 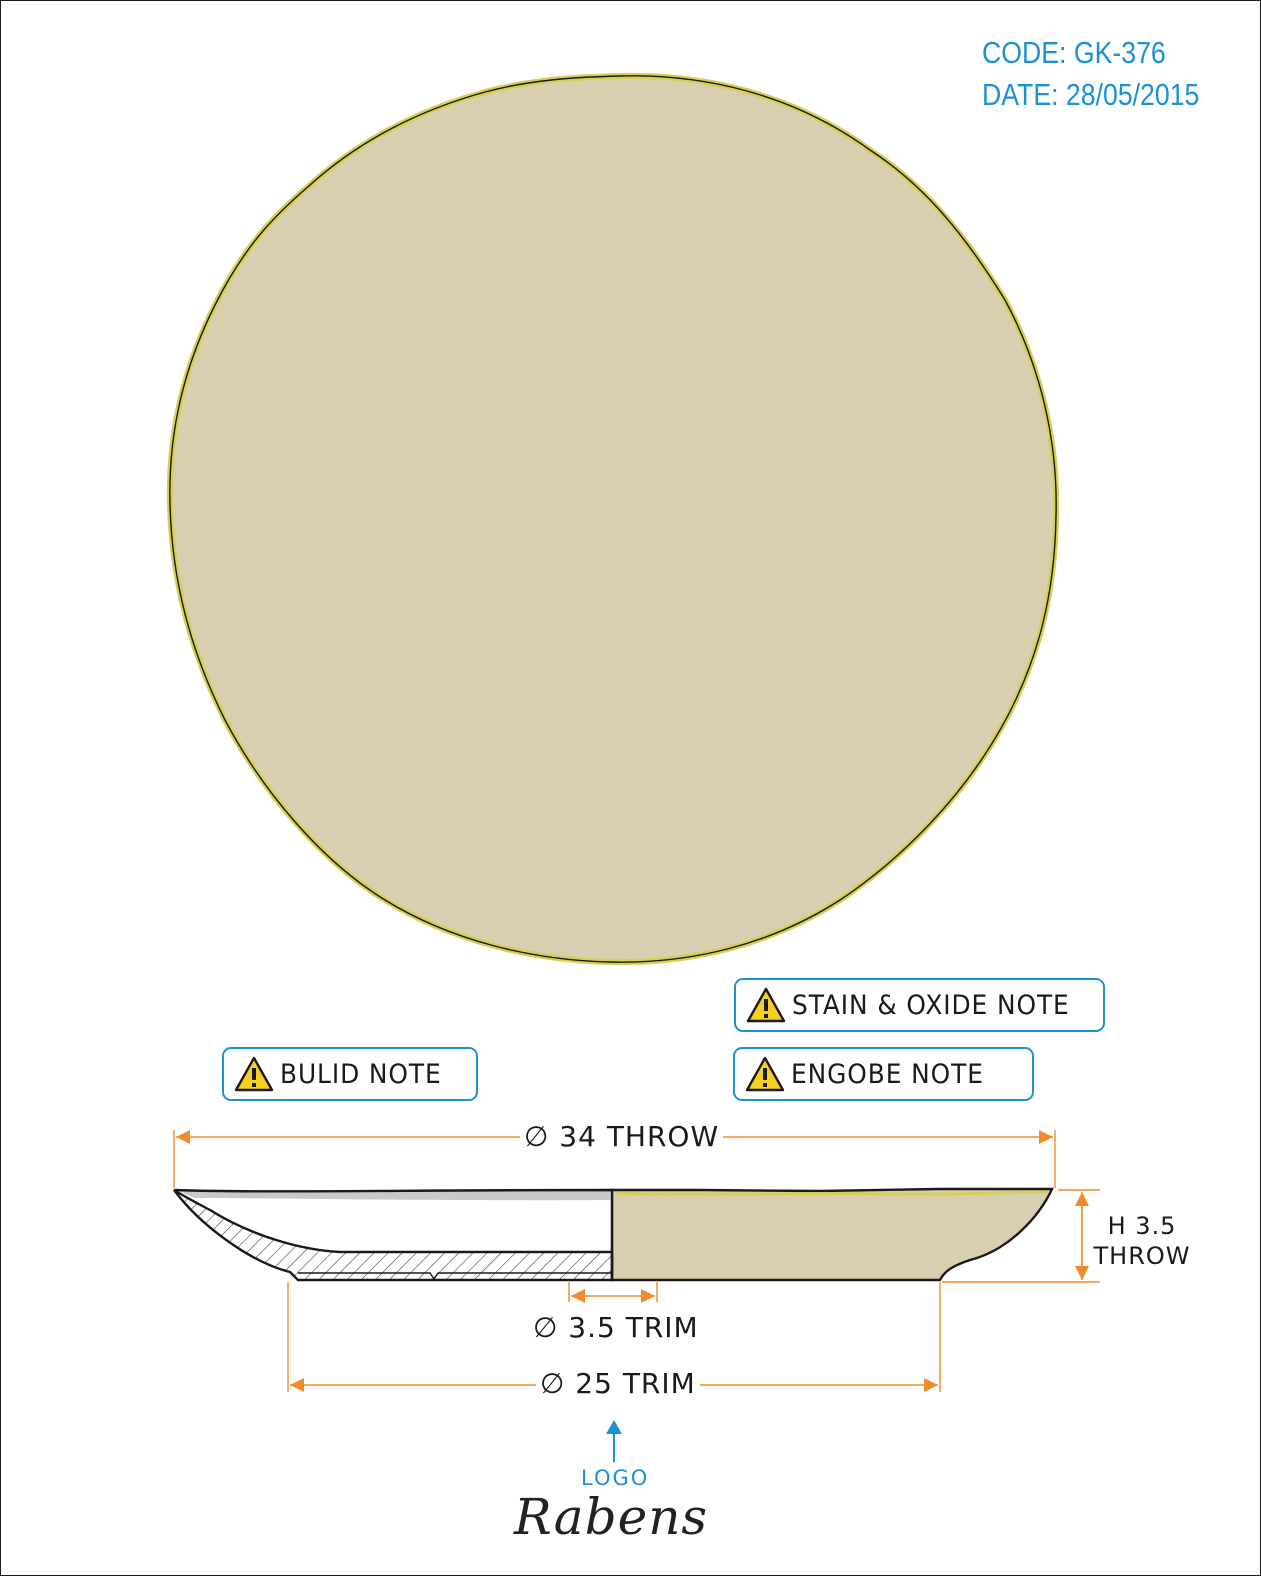 What do you see at coordinates (455, 1276) in the screenshot?
I see `section-foot-groove` at bounding box center [455, 1276].